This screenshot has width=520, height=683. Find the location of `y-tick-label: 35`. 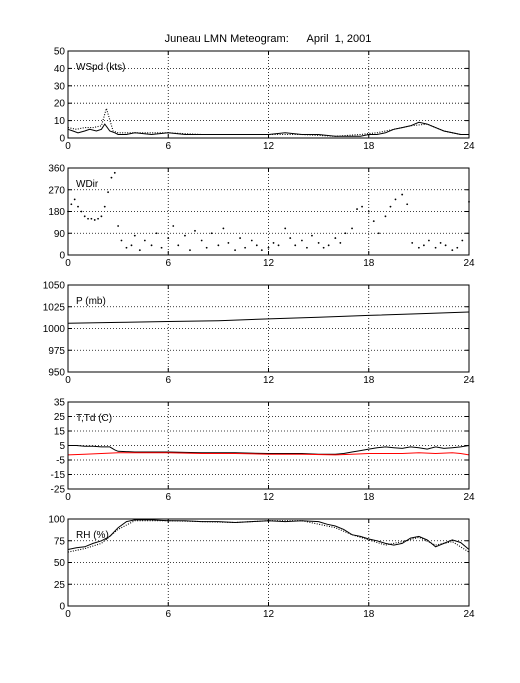

y-tick-label: 35 is located at coordinates (60, 403).